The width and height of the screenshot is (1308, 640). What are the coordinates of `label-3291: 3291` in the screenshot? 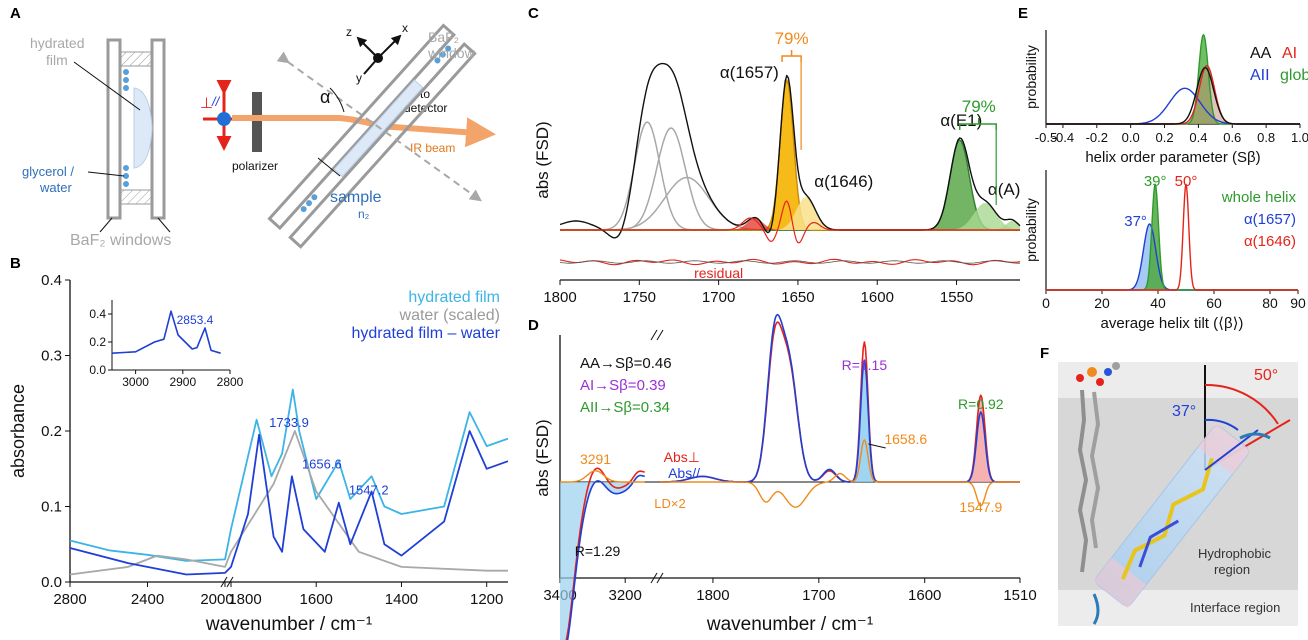 It's located at (595, 459).